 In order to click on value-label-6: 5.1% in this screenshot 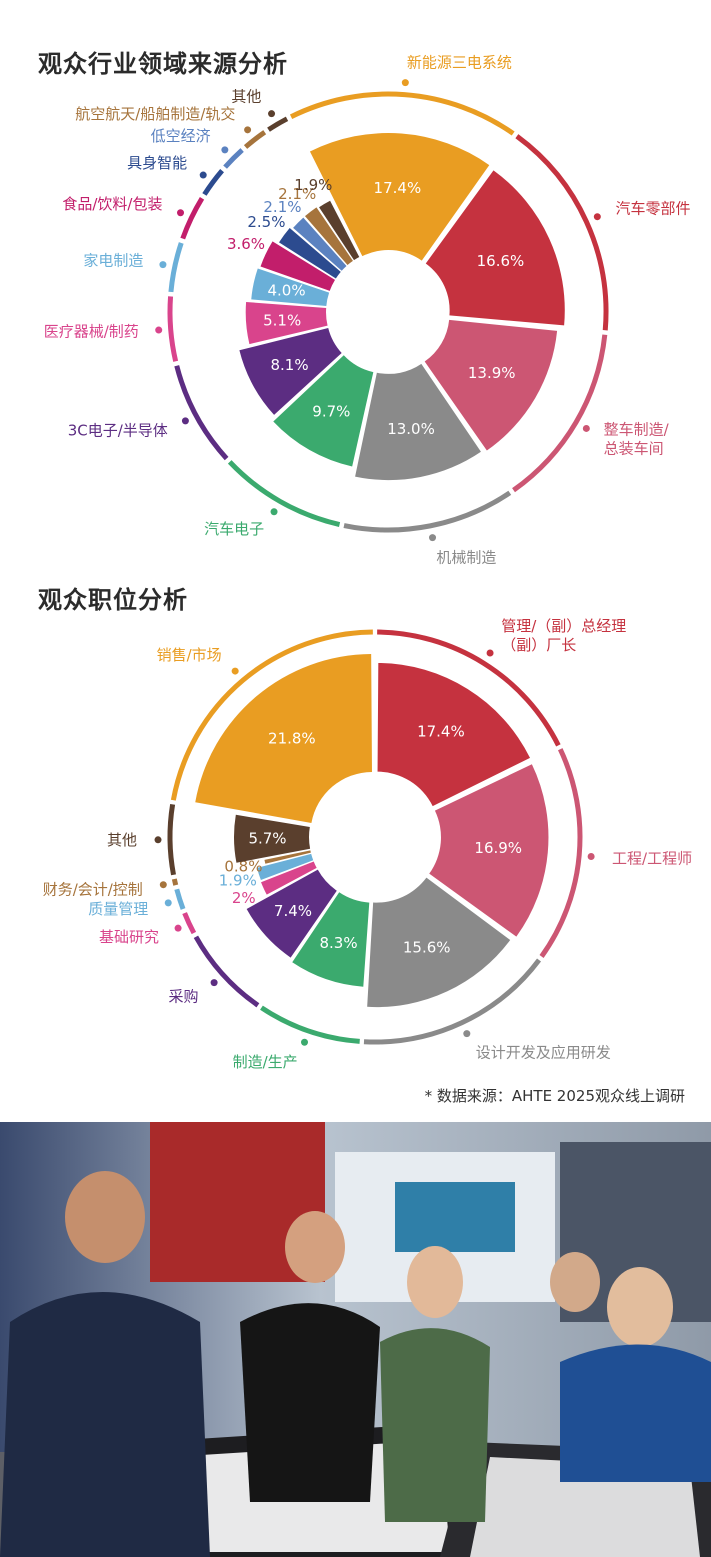, I will do `click(282, 320)`.